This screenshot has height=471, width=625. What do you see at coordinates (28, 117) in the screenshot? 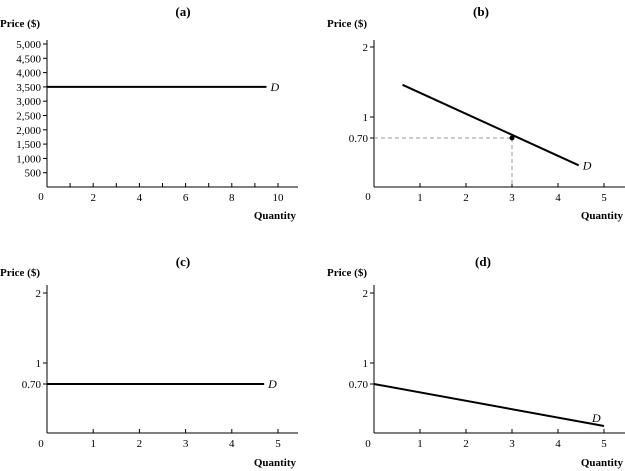
I see `y-tick-label-a: 2,500` at bounding box center [28, 117].